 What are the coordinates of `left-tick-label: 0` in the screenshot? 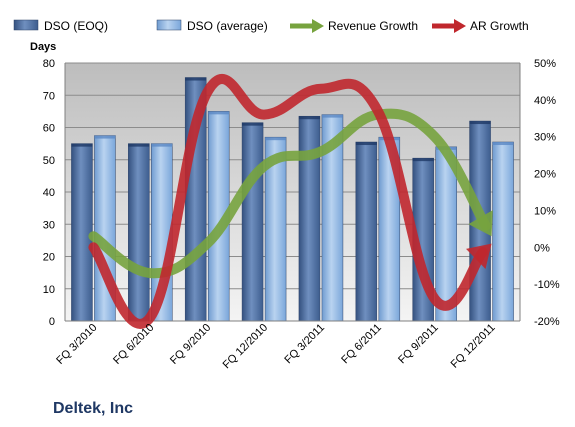 It's located at (52, 322).